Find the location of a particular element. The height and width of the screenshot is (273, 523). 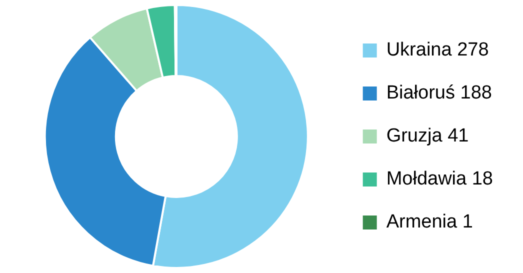

legend-label: Armenia 1 is located at coordinates (429, 222).